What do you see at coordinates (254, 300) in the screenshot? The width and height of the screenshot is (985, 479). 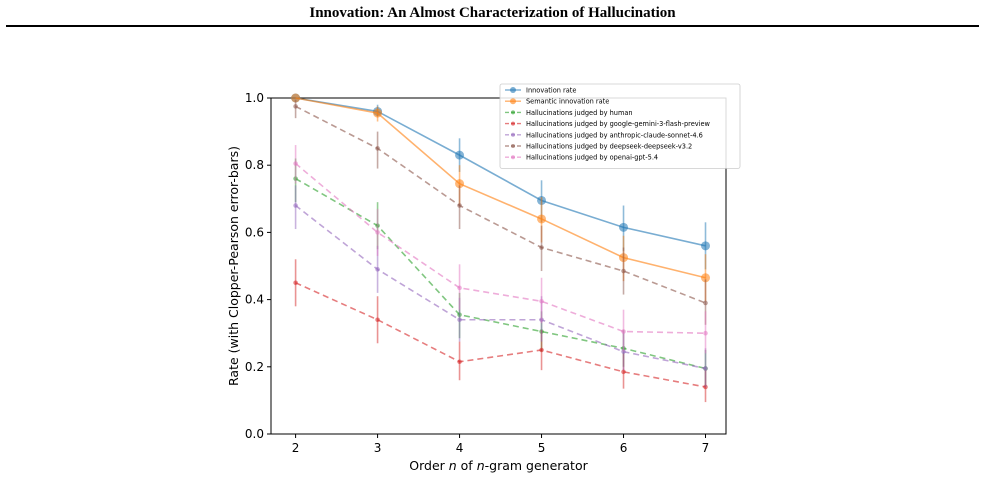 I see `y-tick-label: 0.4` at bounding box center [254, 300].